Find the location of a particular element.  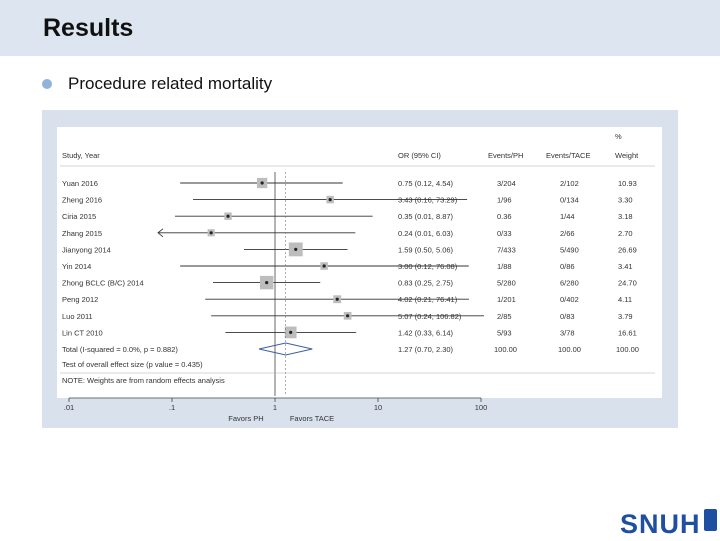

overall-or-text: 1.27 (0.70, 2.30) is located at coordinates (426, 349).